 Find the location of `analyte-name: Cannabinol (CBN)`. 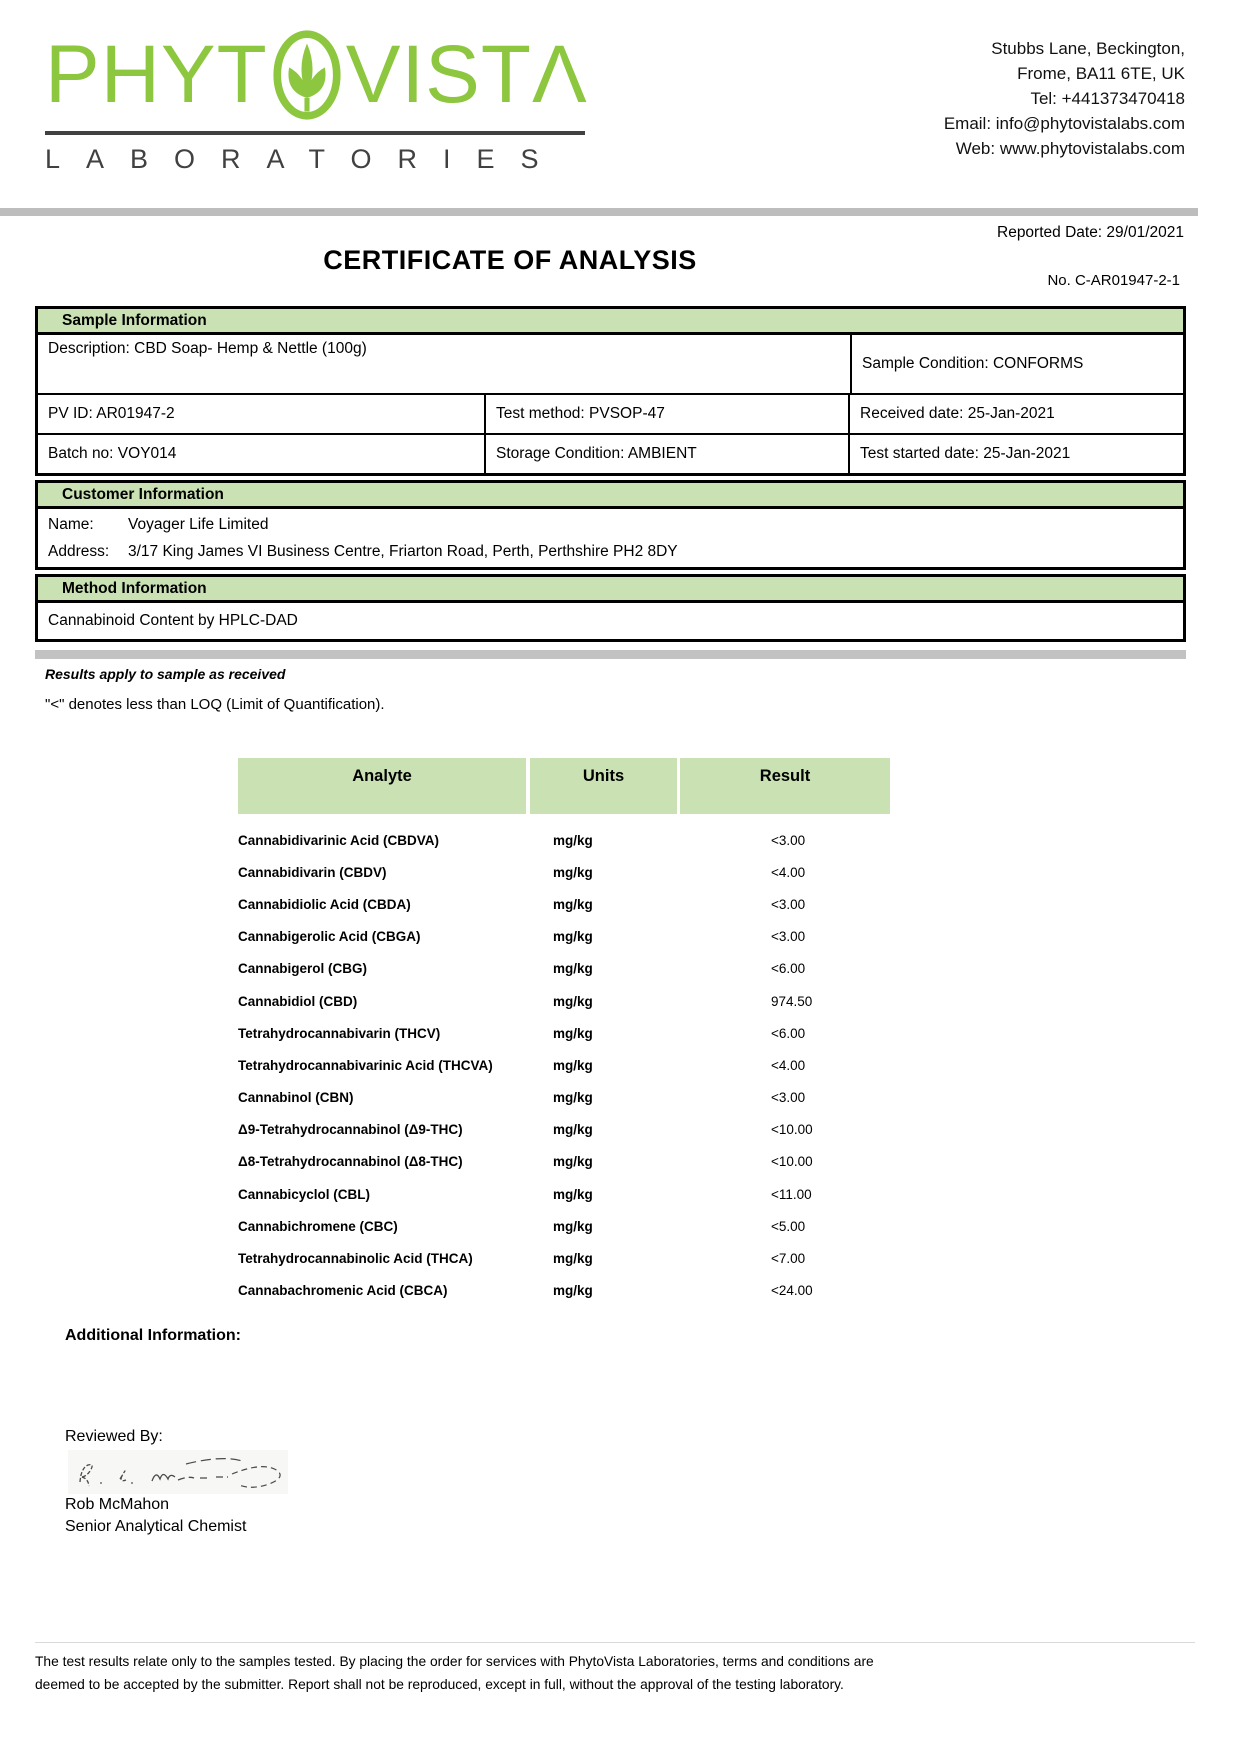

analyte-name: Cannabinol (CBN) is located at coordinates (296, 1098).